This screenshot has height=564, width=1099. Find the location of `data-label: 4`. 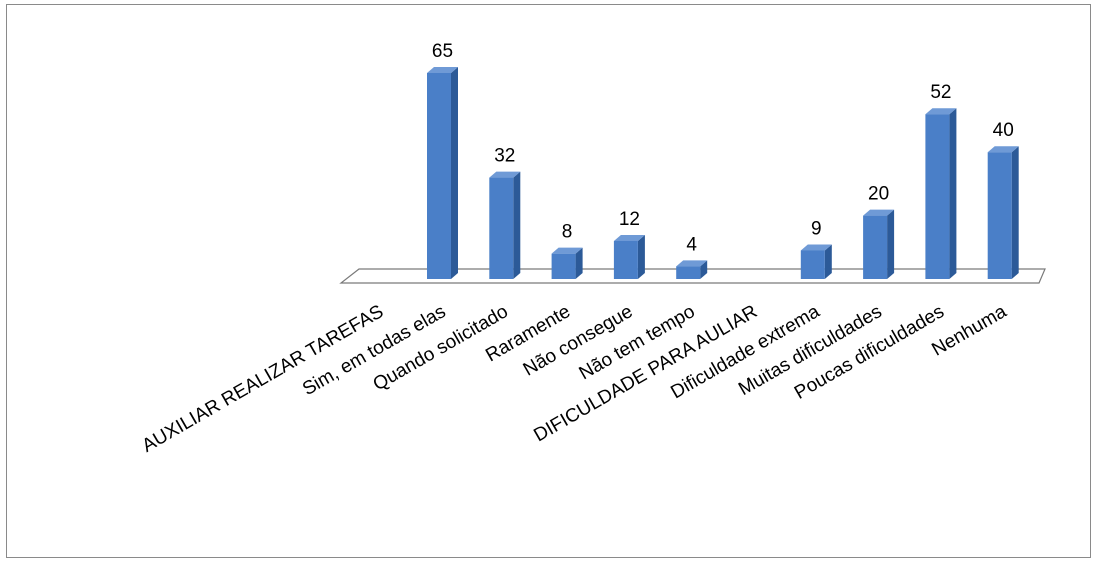

data-label: 4 is located at coordinates (691, 244).